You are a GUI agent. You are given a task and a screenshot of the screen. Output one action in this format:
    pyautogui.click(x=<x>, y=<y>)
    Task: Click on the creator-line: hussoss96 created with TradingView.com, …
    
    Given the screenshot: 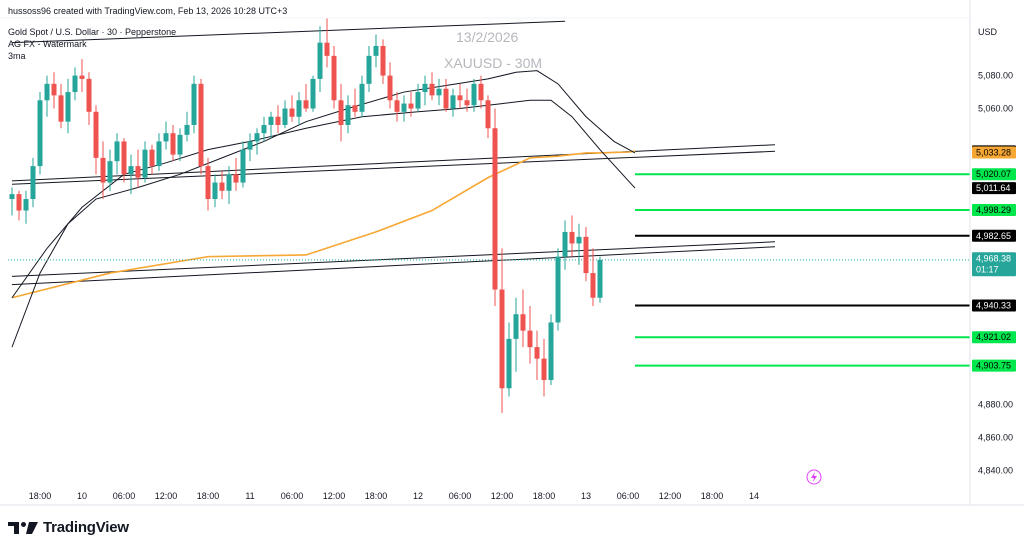 What is the action you would take?
    pyautogui.click(x=148, y=11)
    